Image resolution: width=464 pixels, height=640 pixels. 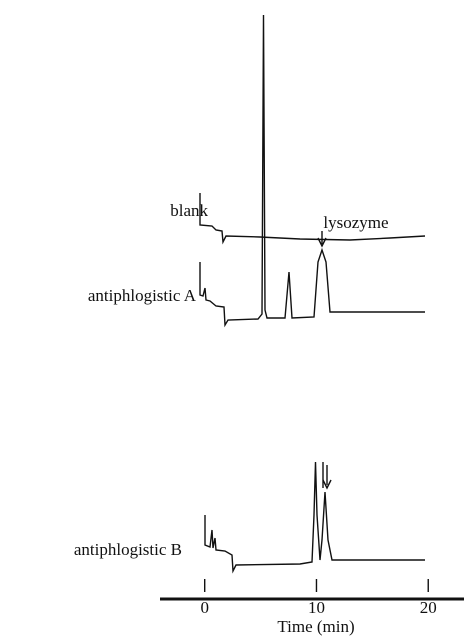 What do you see at coordinates (312, 219) in the screenshot?
I see `trace-blank` at bounding box center [312, 219].